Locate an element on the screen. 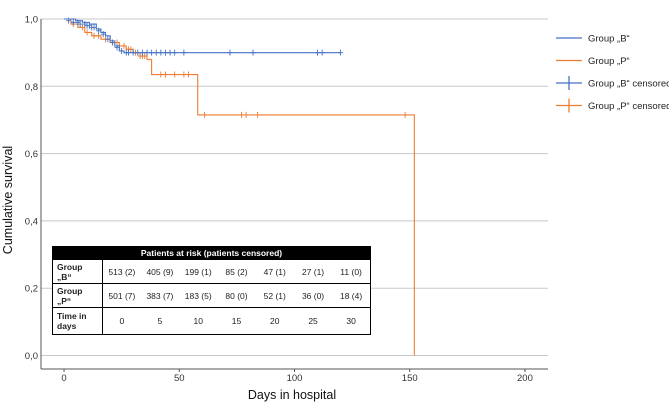  table-cell: 85 (2) is located at coordinates (236, 271).